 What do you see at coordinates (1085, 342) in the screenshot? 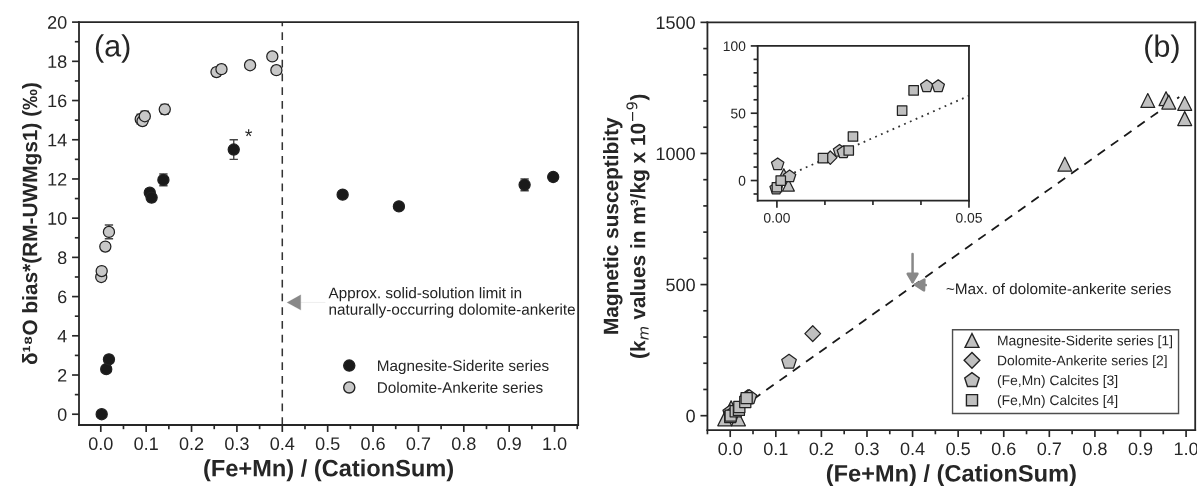
I see `legend-label: Magnesite-Siderite series [1]` at bounding box center [1085, 342].